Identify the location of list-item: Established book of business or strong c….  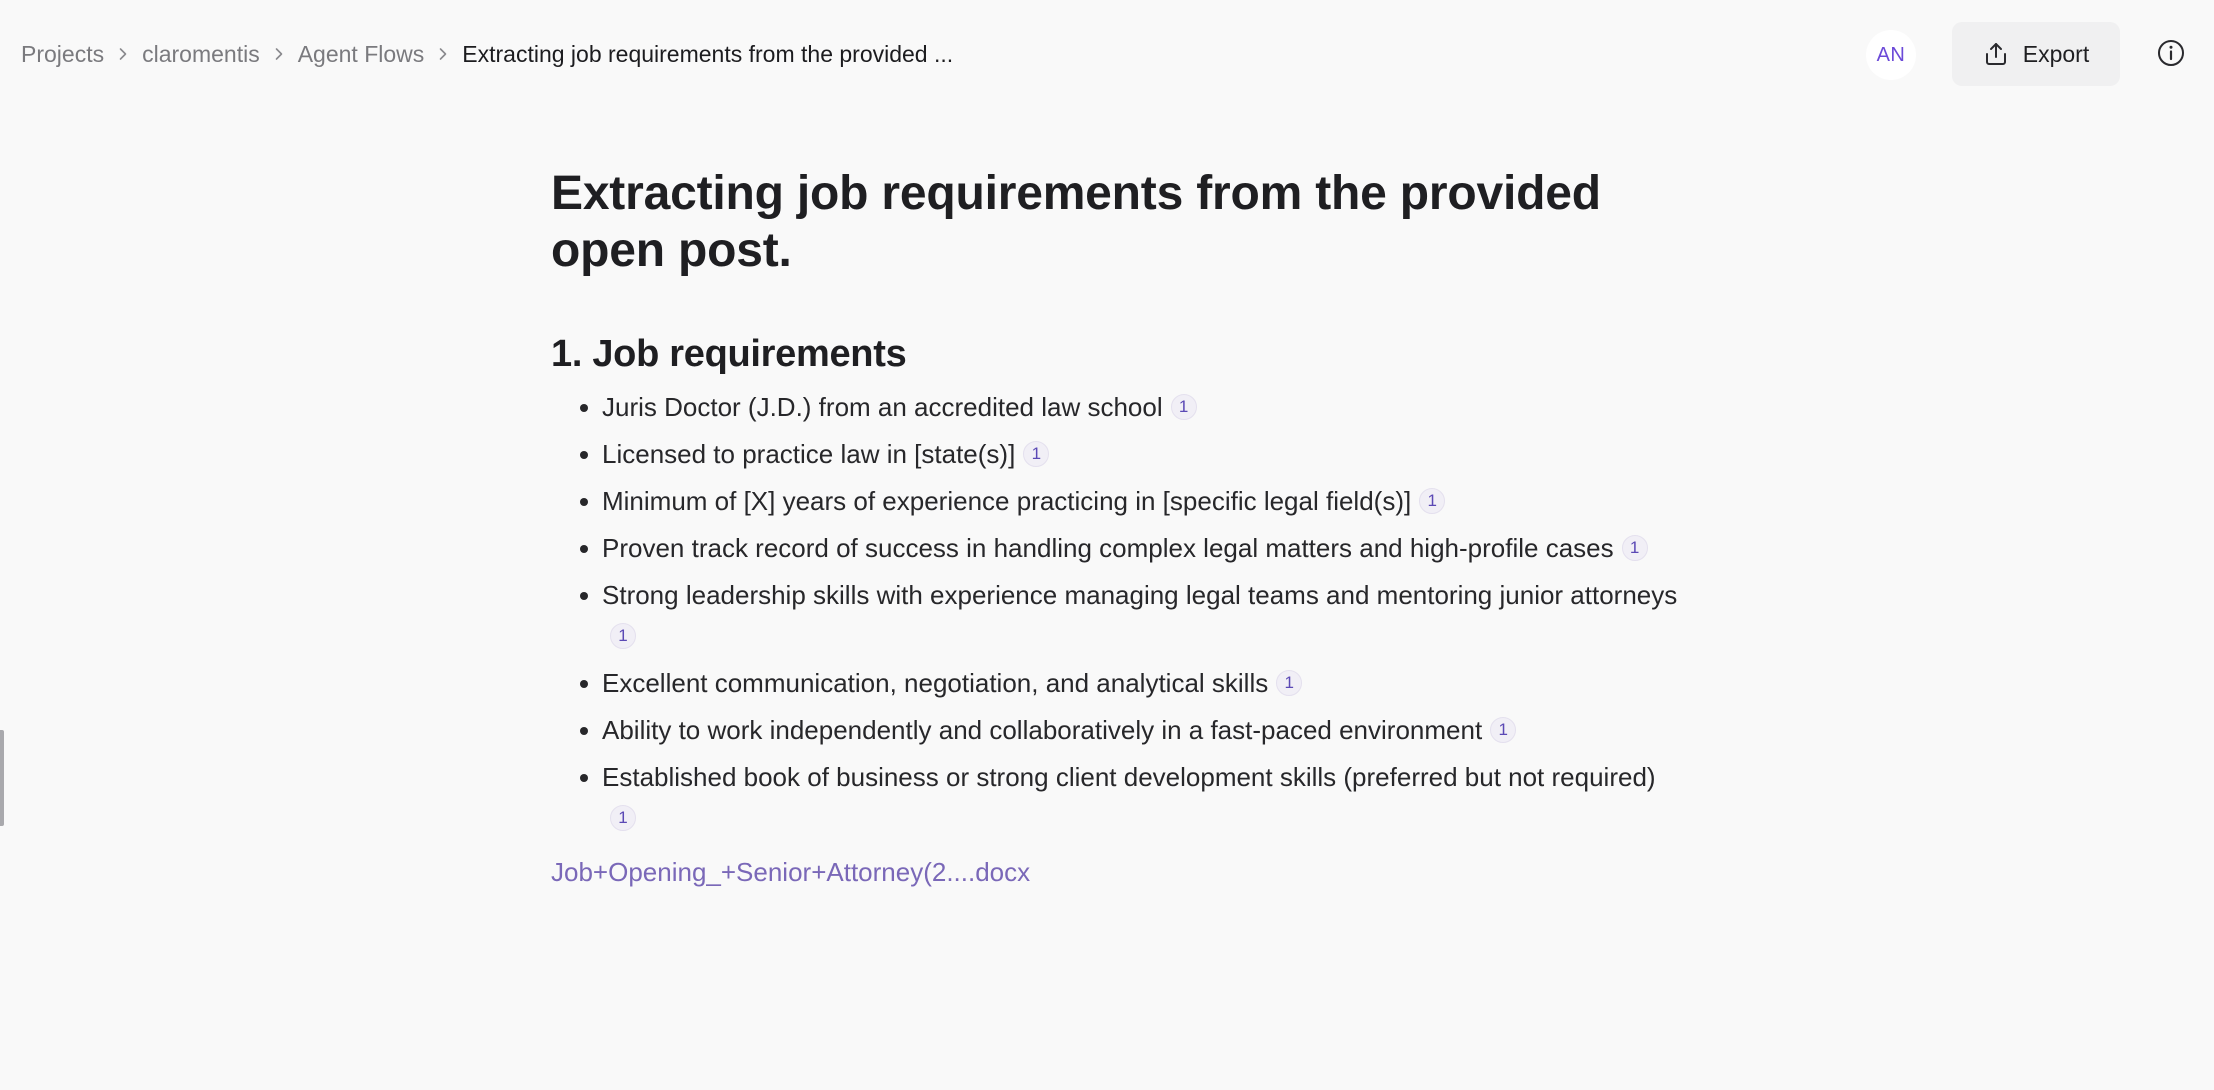
(1116, 798).